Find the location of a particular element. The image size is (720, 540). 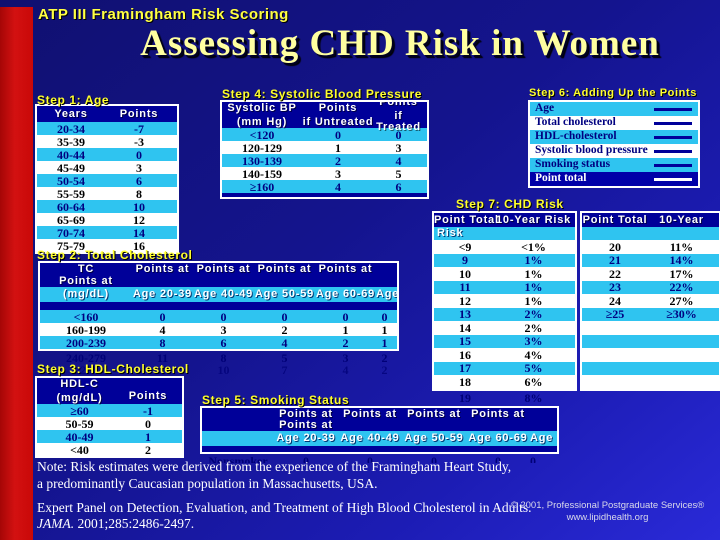

cell: 9 is located at coordinates (465, 260).